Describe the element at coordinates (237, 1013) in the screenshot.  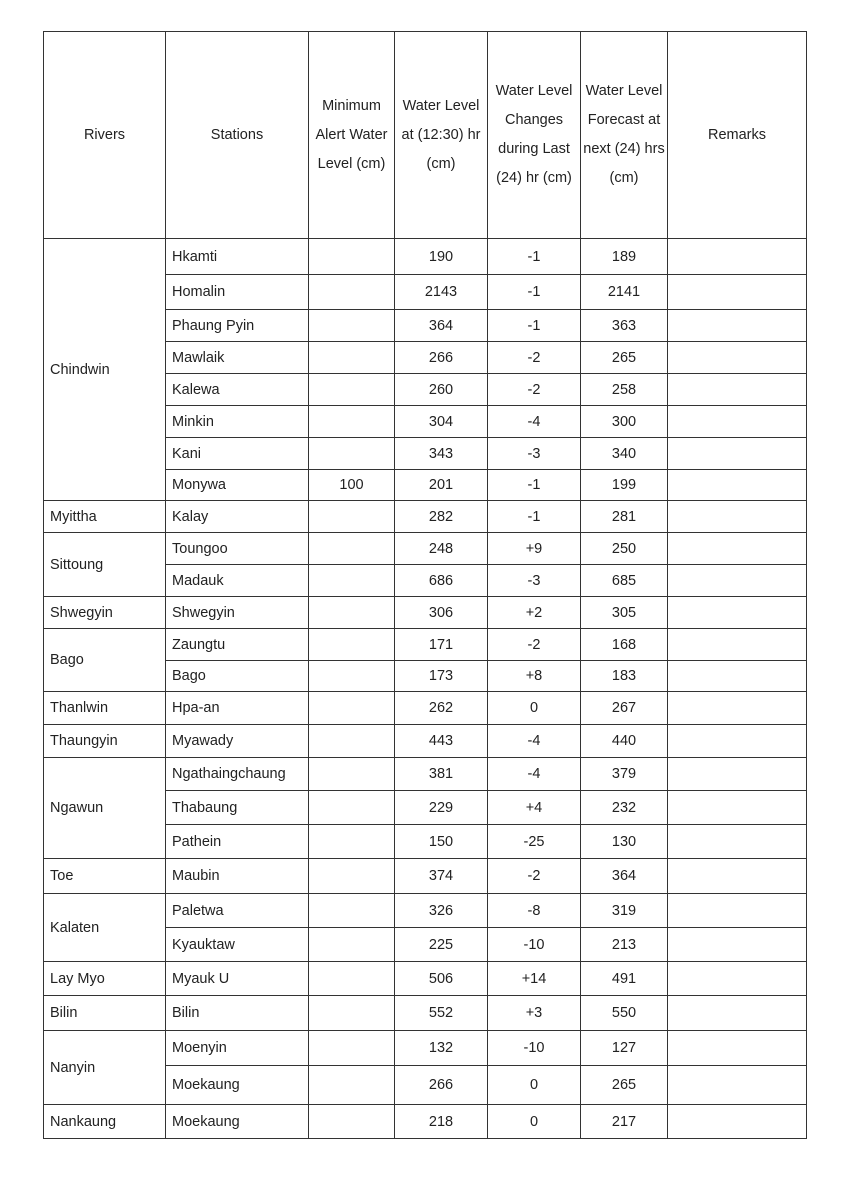
I see `station-cell: Bilin` at that location.